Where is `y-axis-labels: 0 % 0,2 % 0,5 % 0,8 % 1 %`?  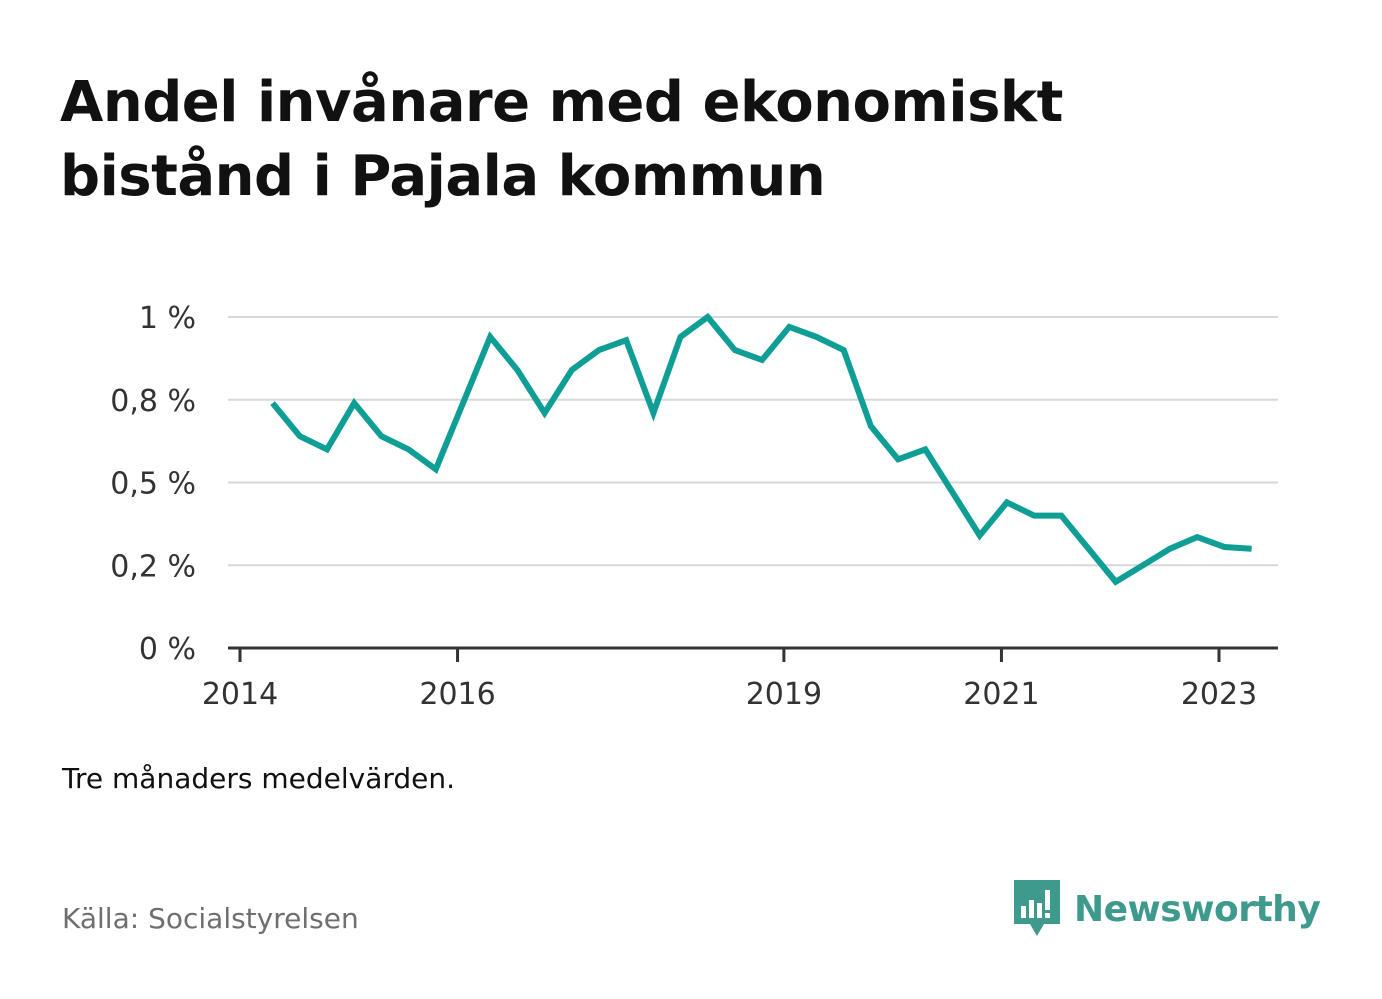
y-axis-labels: 0 % 0,2 % 0,5 % 0,8 % 1 % is located at coordinates (153, 484).